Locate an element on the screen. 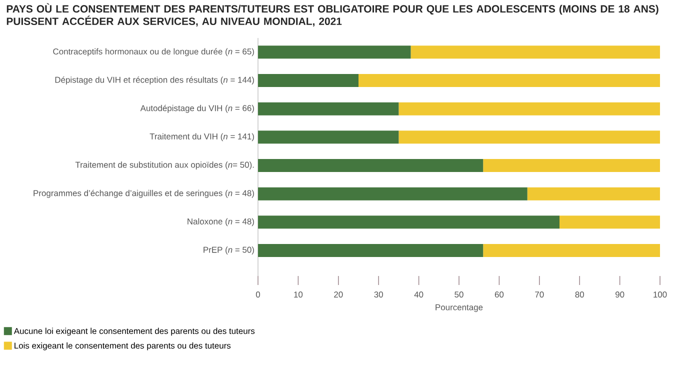 This screenshot has height=375, width=675. y-tick-label: Programmes d’échange d’aiguilles et de seringues (n = 48) is located at coordinates (144, 194).